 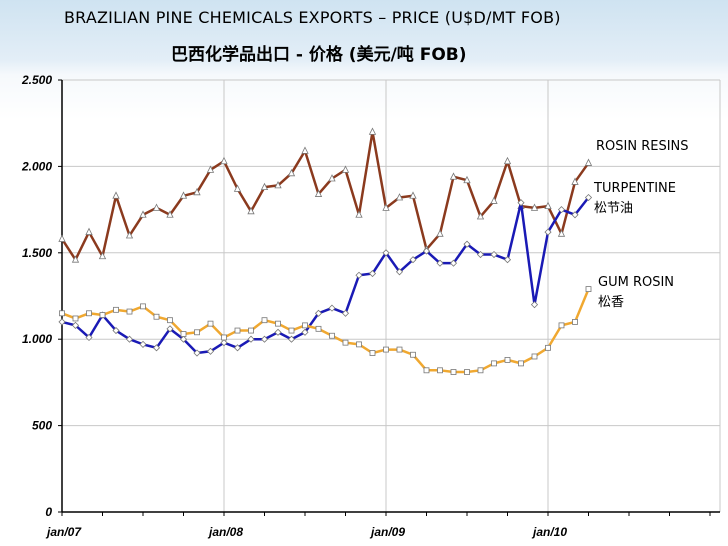 I want to click on series-gum-rosin, so click(x=325, y=330).